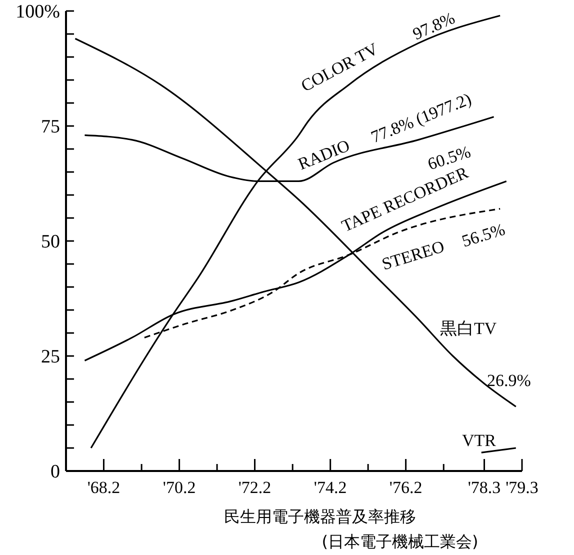 Image resolution: width=574 pixels, height=555 pixels. I want to click on x-tick-label: '76.2, so click(405, 487).